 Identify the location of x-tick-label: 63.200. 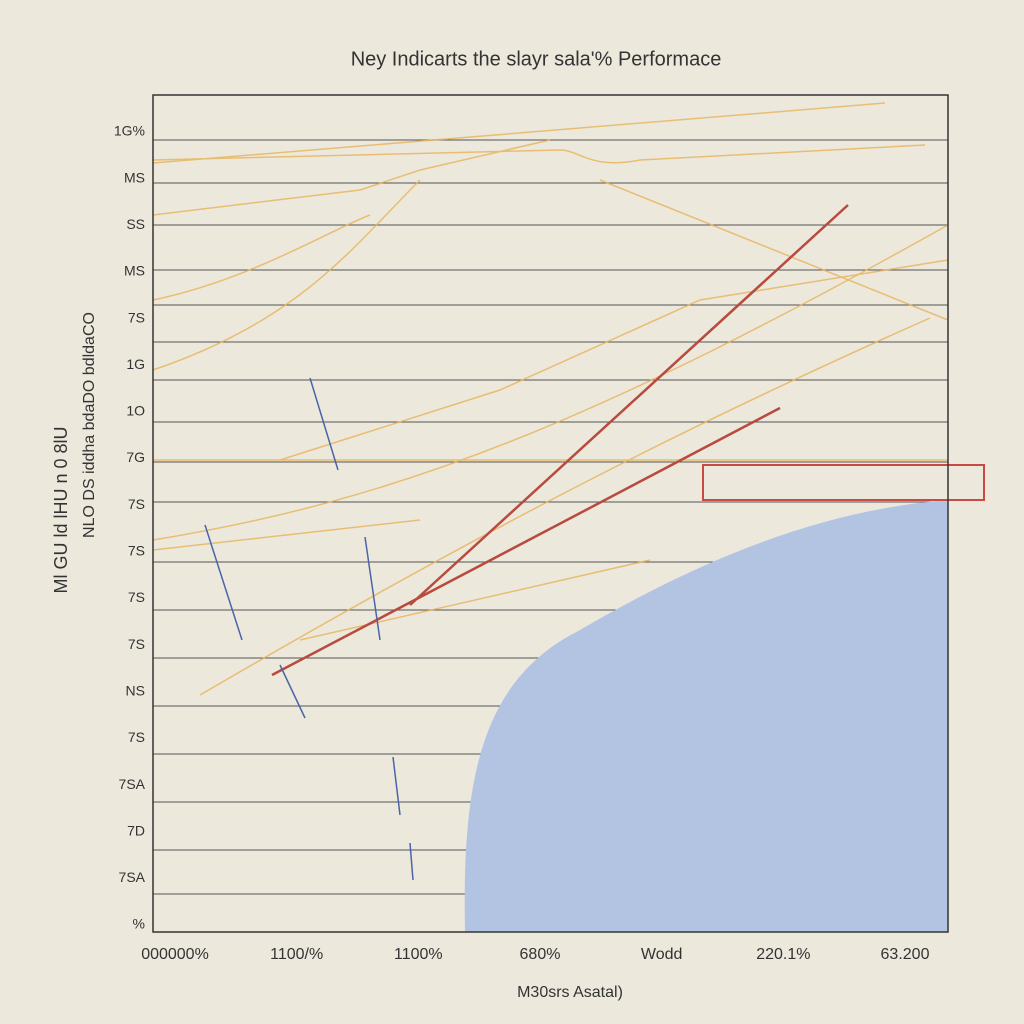
(905, 954).